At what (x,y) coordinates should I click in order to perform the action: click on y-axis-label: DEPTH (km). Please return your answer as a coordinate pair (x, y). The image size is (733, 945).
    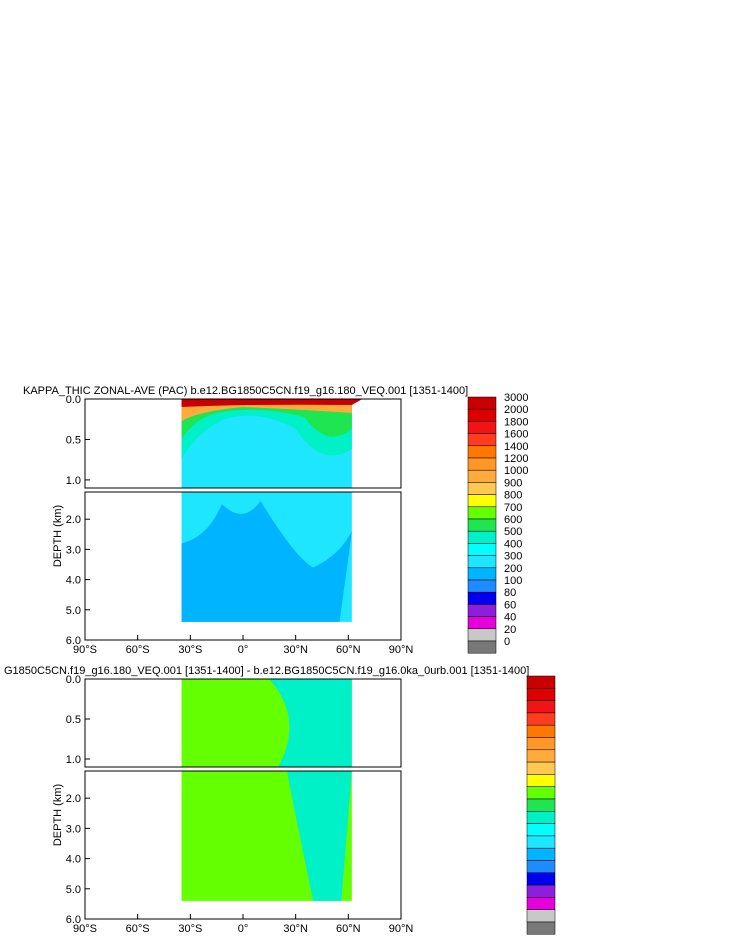
    Looking at the image, I should click on (58, 815).